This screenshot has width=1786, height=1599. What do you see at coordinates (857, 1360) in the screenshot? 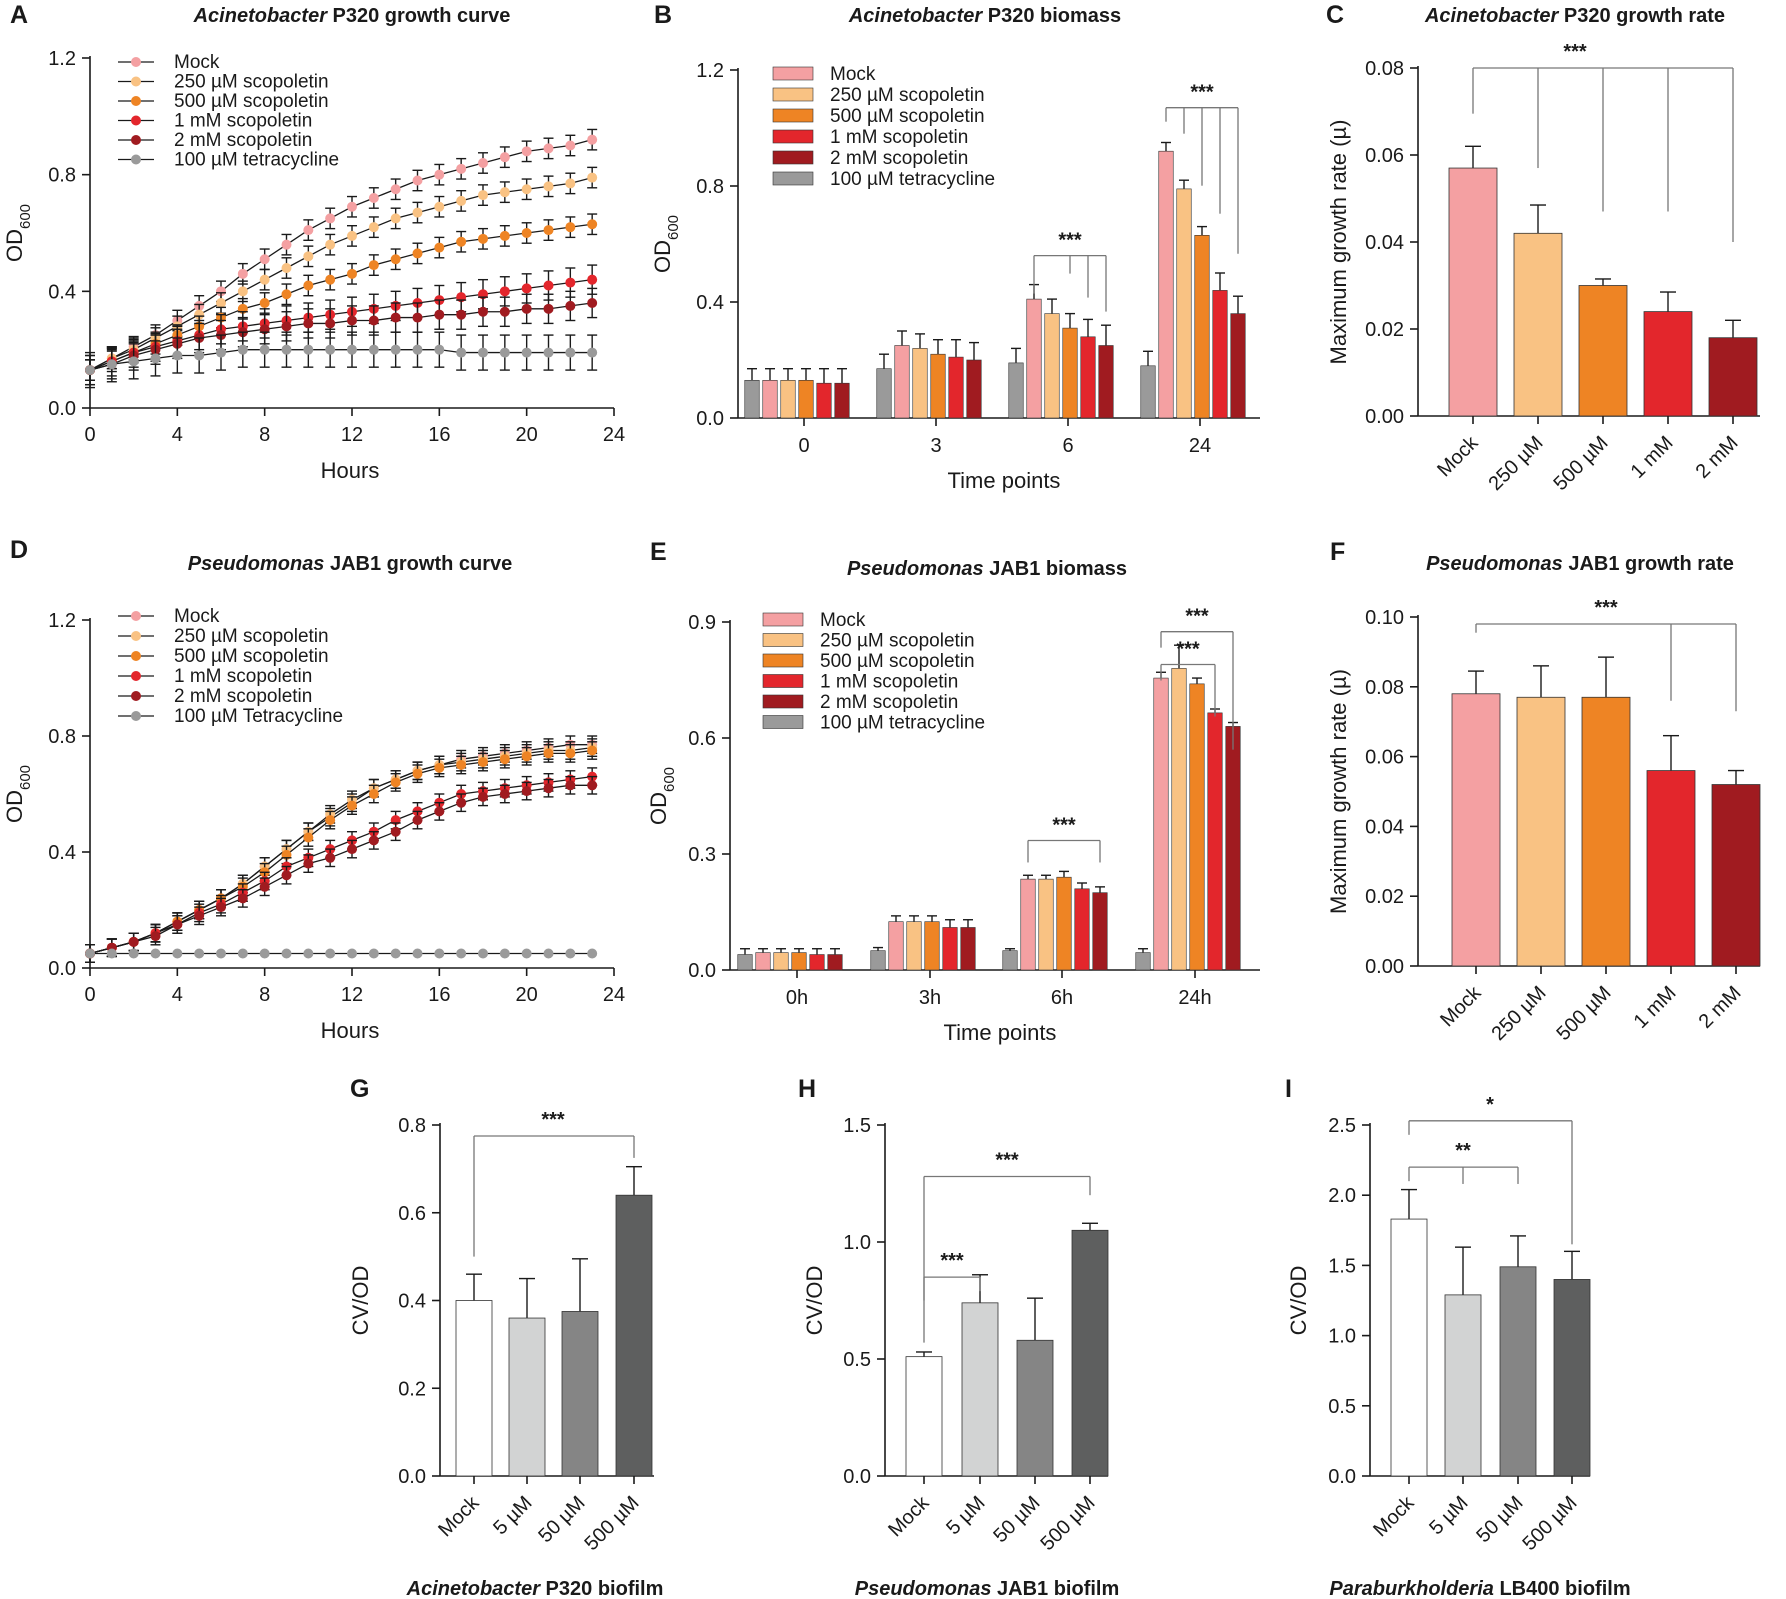
I see `panel-h-y-tick-label: 0.5` at bounding box center [857, 1360].